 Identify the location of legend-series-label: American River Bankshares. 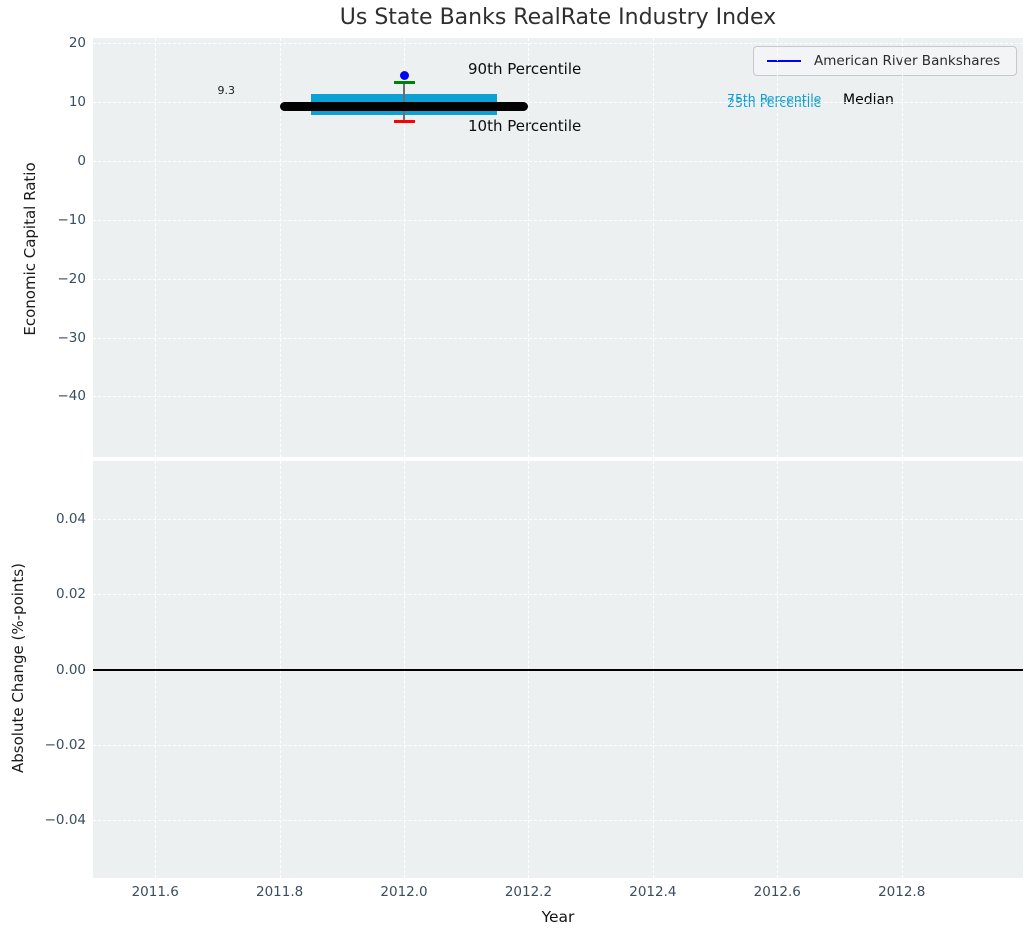
(907, 61).